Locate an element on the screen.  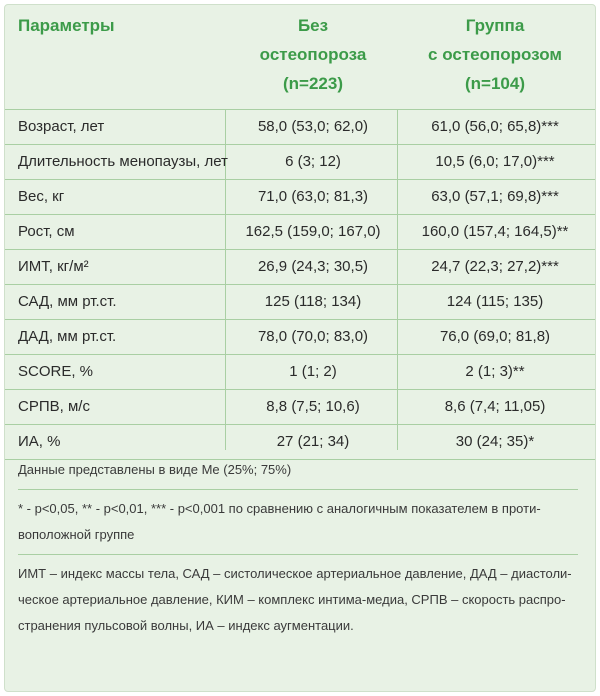
row-value-no-osteoporosis: 1 (1; 2) is located at coordinates (313, 371).